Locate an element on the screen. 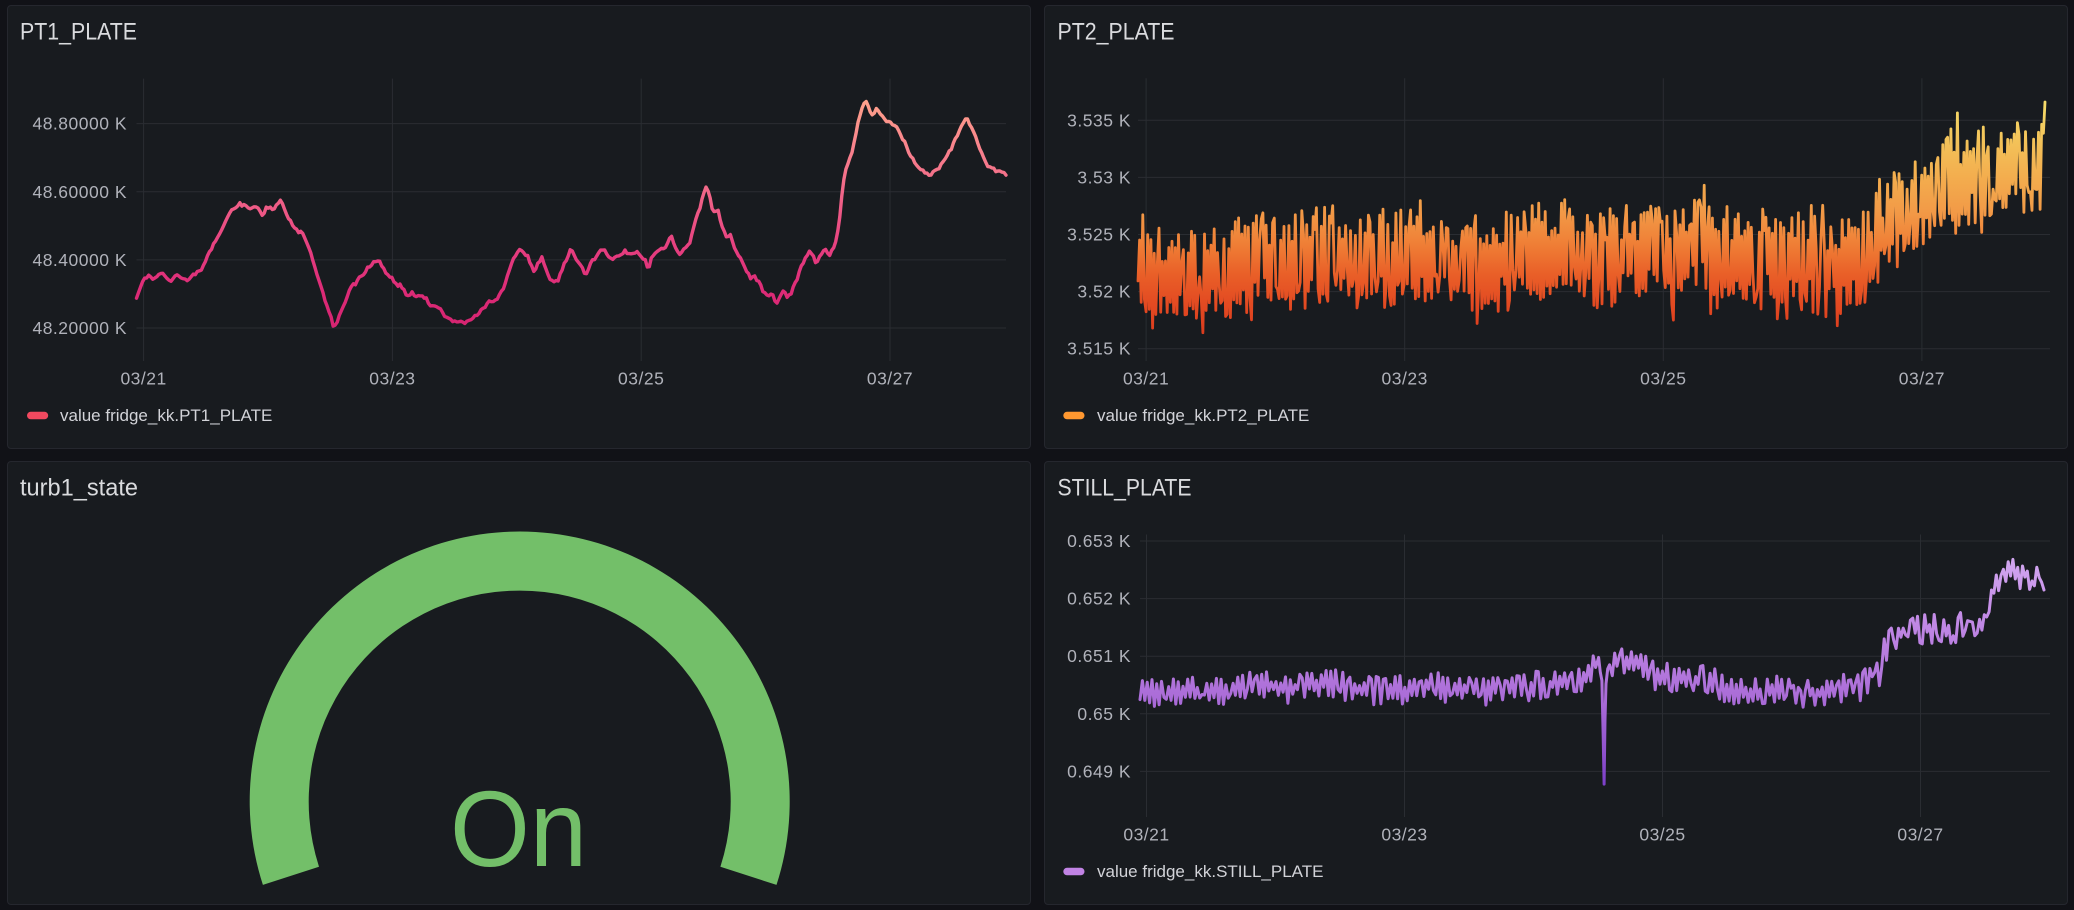  svg-text: 3.515 K is located at coordinates (1099, 349).